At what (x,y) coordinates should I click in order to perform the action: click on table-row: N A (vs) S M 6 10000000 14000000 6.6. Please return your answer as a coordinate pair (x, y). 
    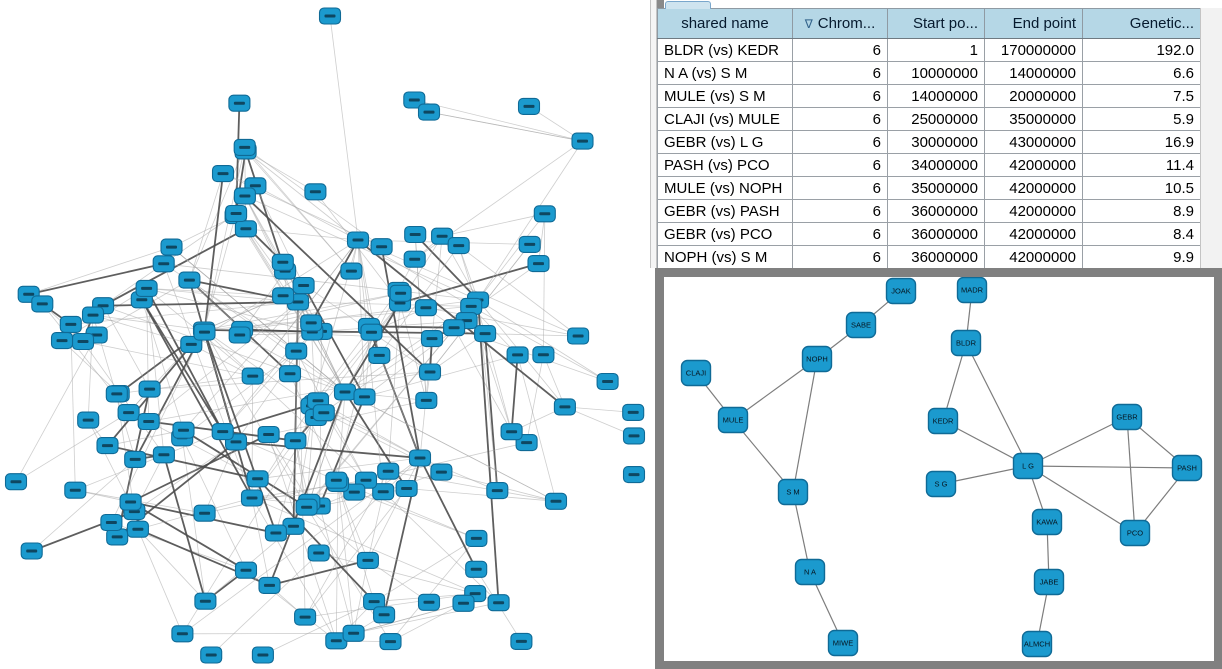
    Looking at the image, I should click on (929, 73).